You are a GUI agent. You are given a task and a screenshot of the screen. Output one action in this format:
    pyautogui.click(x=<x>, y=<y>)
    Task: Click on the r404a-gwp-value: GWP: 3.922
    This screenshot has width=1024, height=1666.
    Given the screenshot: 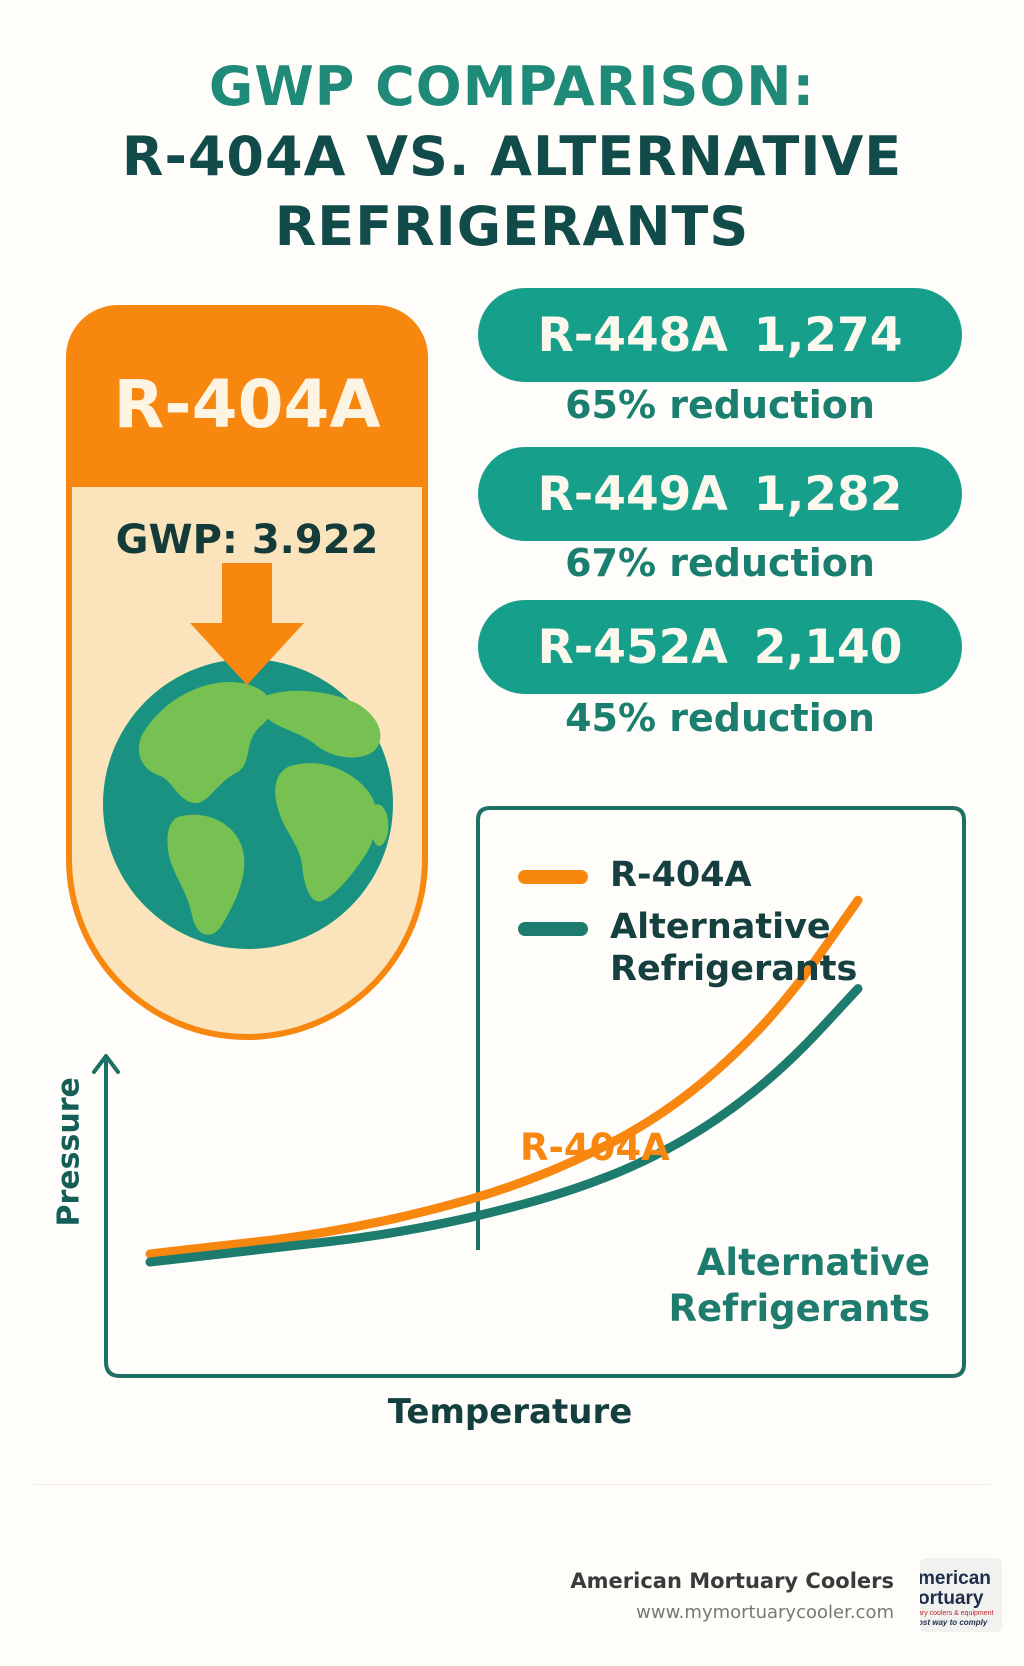 What is the action you would take?
    pyautogui.click(x=247, y=540)
    